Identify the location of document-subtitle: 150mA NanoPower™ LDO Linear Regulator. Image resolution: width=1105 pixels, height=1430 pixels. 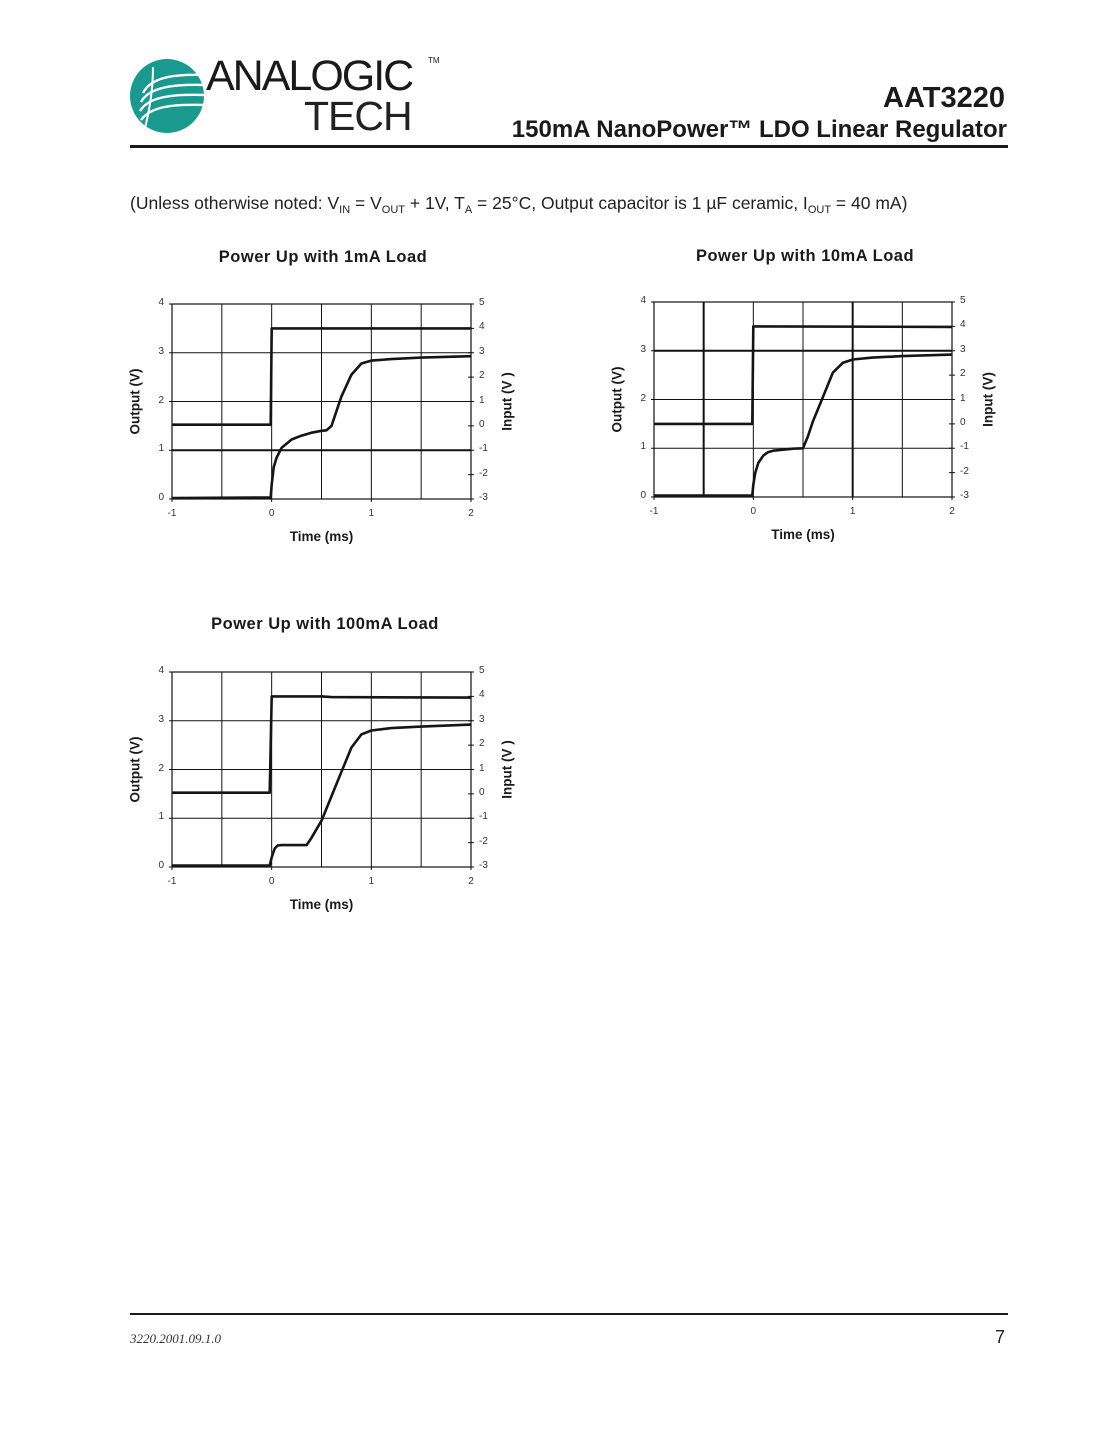
(759, 129).